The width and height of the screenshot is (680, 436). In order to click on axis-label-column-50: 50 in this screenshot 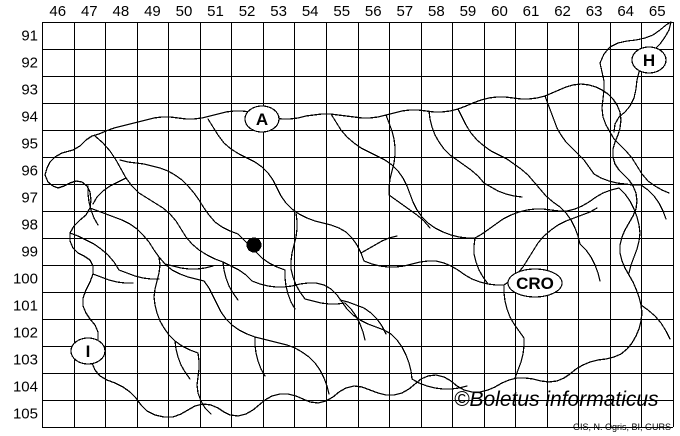, I will do `click(184, 11)`.